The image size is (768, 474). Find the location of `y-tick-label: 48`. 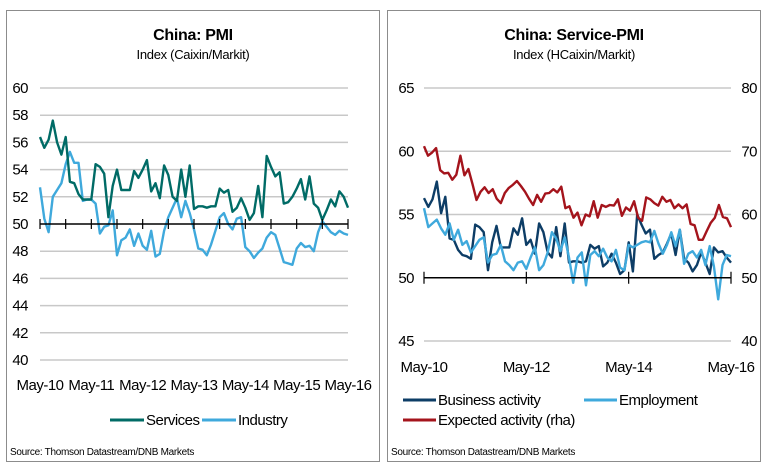

y-tick-label: 48 is located at coordinates (20, 251).